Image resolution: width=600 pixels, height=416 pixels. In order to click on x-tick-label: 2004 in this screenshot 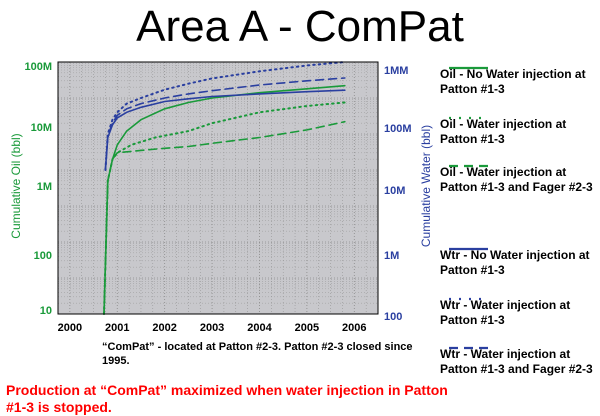, I will do `click(259, 328)`.